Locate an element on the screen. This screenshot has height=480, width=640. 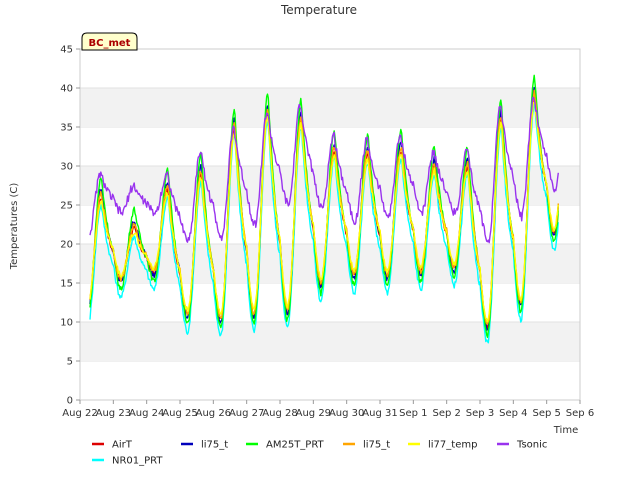
y-tick-label: 0 is located at coordinates (70, 401).